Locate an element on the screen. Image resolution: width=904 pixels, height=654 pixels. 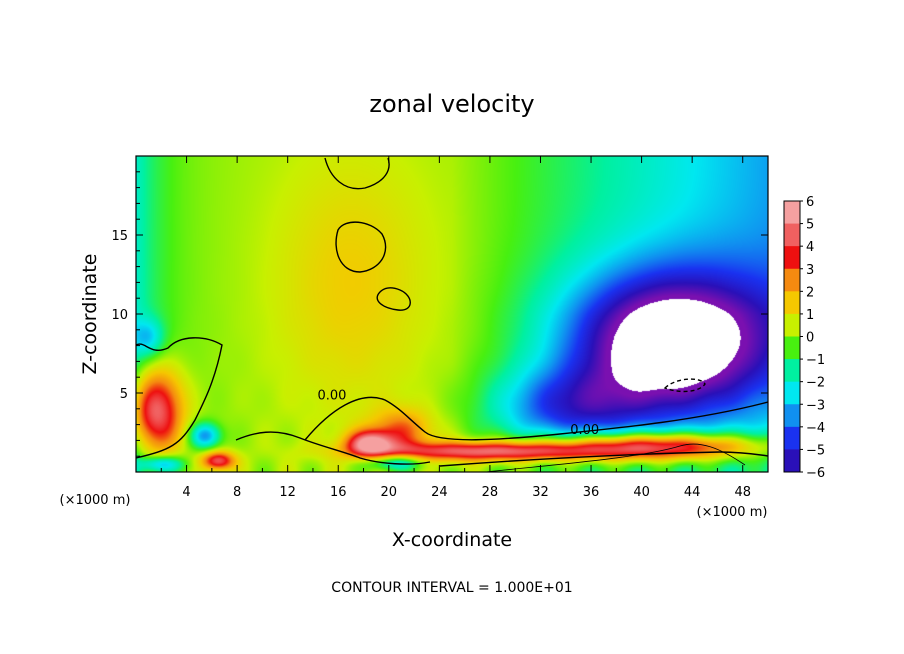
x-axis-label: X-coordinate is located at coordinates (452, 540).